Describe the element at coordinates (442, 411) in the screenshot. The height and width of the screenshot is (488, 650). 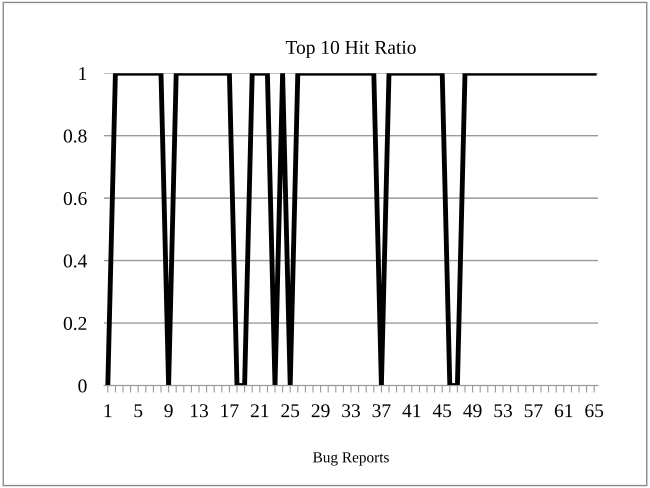
I see `x-tick-label: 45` at that location.